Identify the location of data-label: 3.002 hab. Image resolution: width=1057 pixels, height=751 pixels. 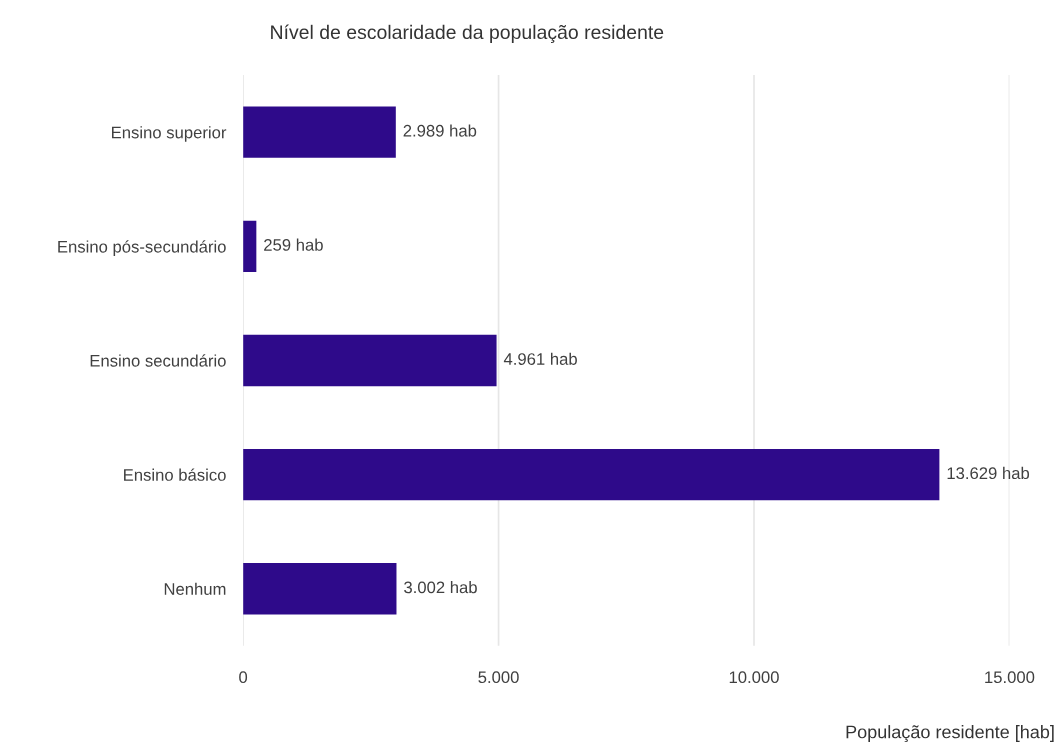
(440, 587).